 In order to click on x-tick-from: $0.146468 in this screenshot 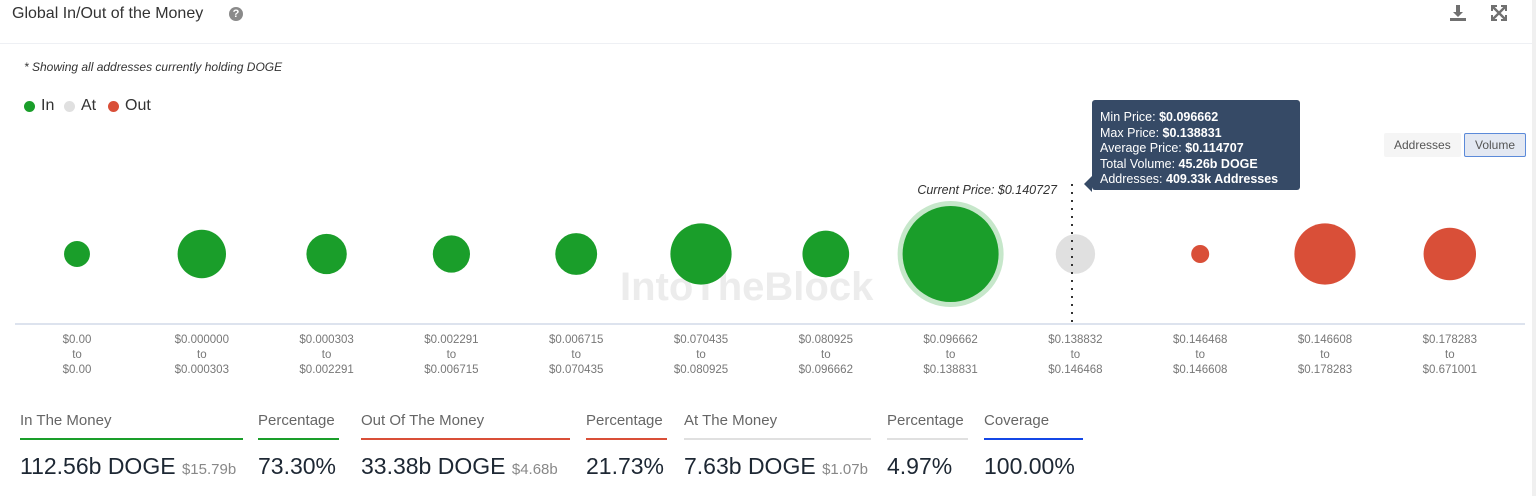, I will do `click(1200, 340)`.